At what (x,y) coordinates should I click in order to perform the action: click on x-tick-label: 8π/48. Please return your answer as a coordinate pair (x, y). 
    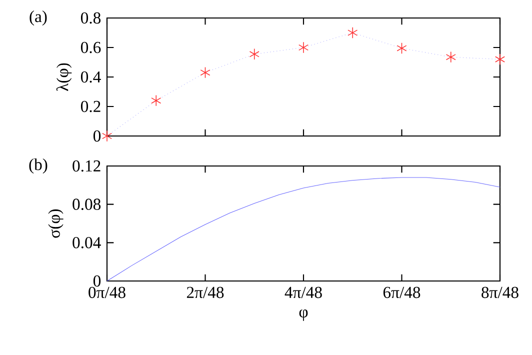
    Looking at the image, I should click on (500, 292).